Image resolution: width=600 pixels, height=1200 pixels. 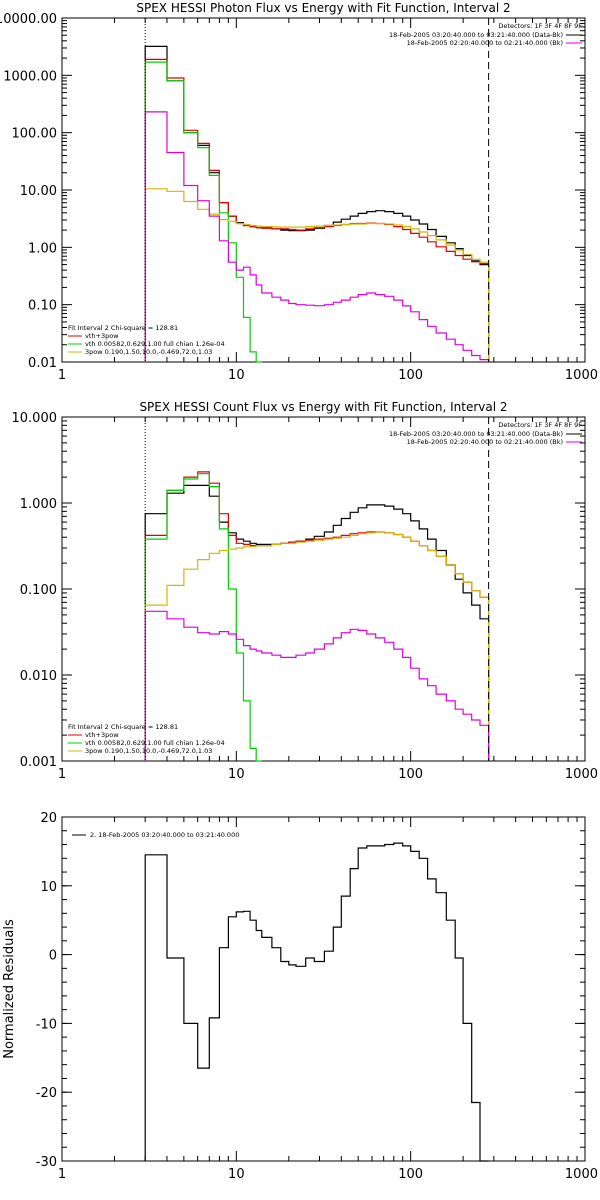 What do you see at coordinates (46, 1093) in the screenshot?
I see `y-tick-label: -20` at bounding box center [46, 1093].